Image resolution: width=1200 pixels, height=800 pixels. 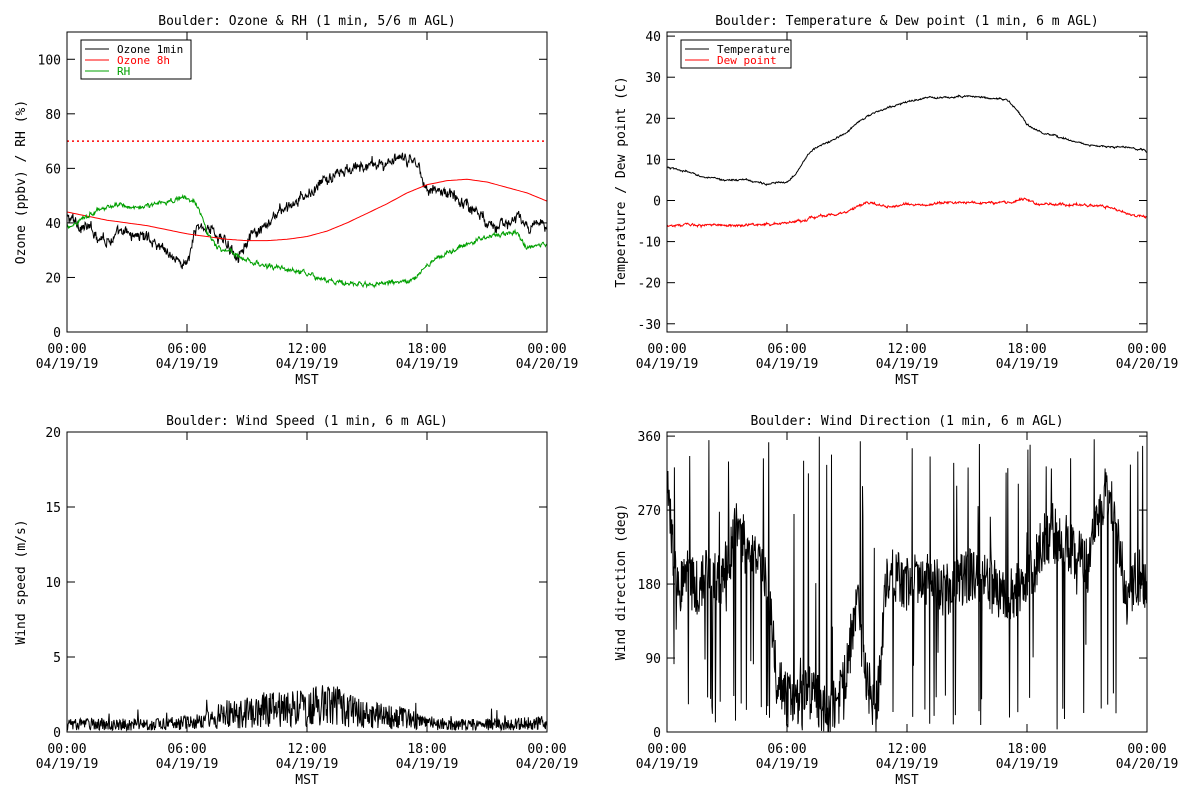 What do you see at coordinates (49, 60) in the screenshot?
I see `y-tick-label: 100` at bounding box center [49, 60].